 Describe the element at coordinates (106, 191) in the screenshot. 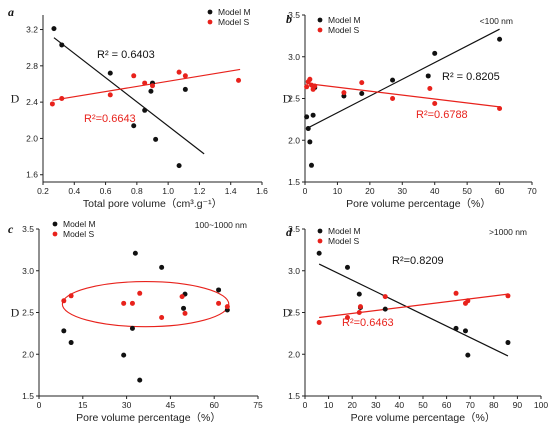

I see `x-tick-label: 0.6` at that location.